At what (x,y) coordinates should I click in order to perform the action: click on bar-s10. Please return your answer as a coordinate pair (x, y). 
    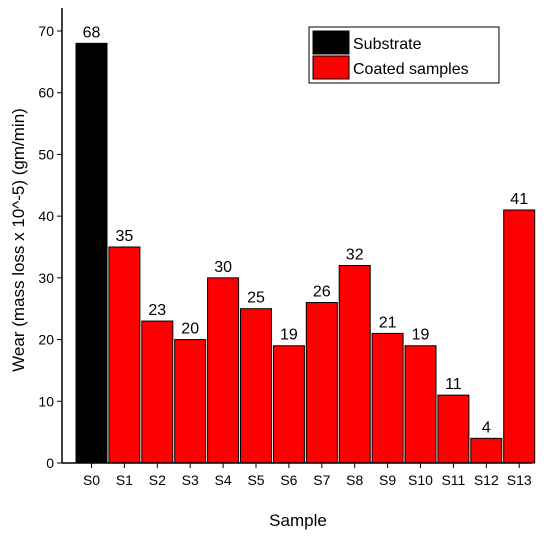
    Looking at the image, I should click on (420, 404).